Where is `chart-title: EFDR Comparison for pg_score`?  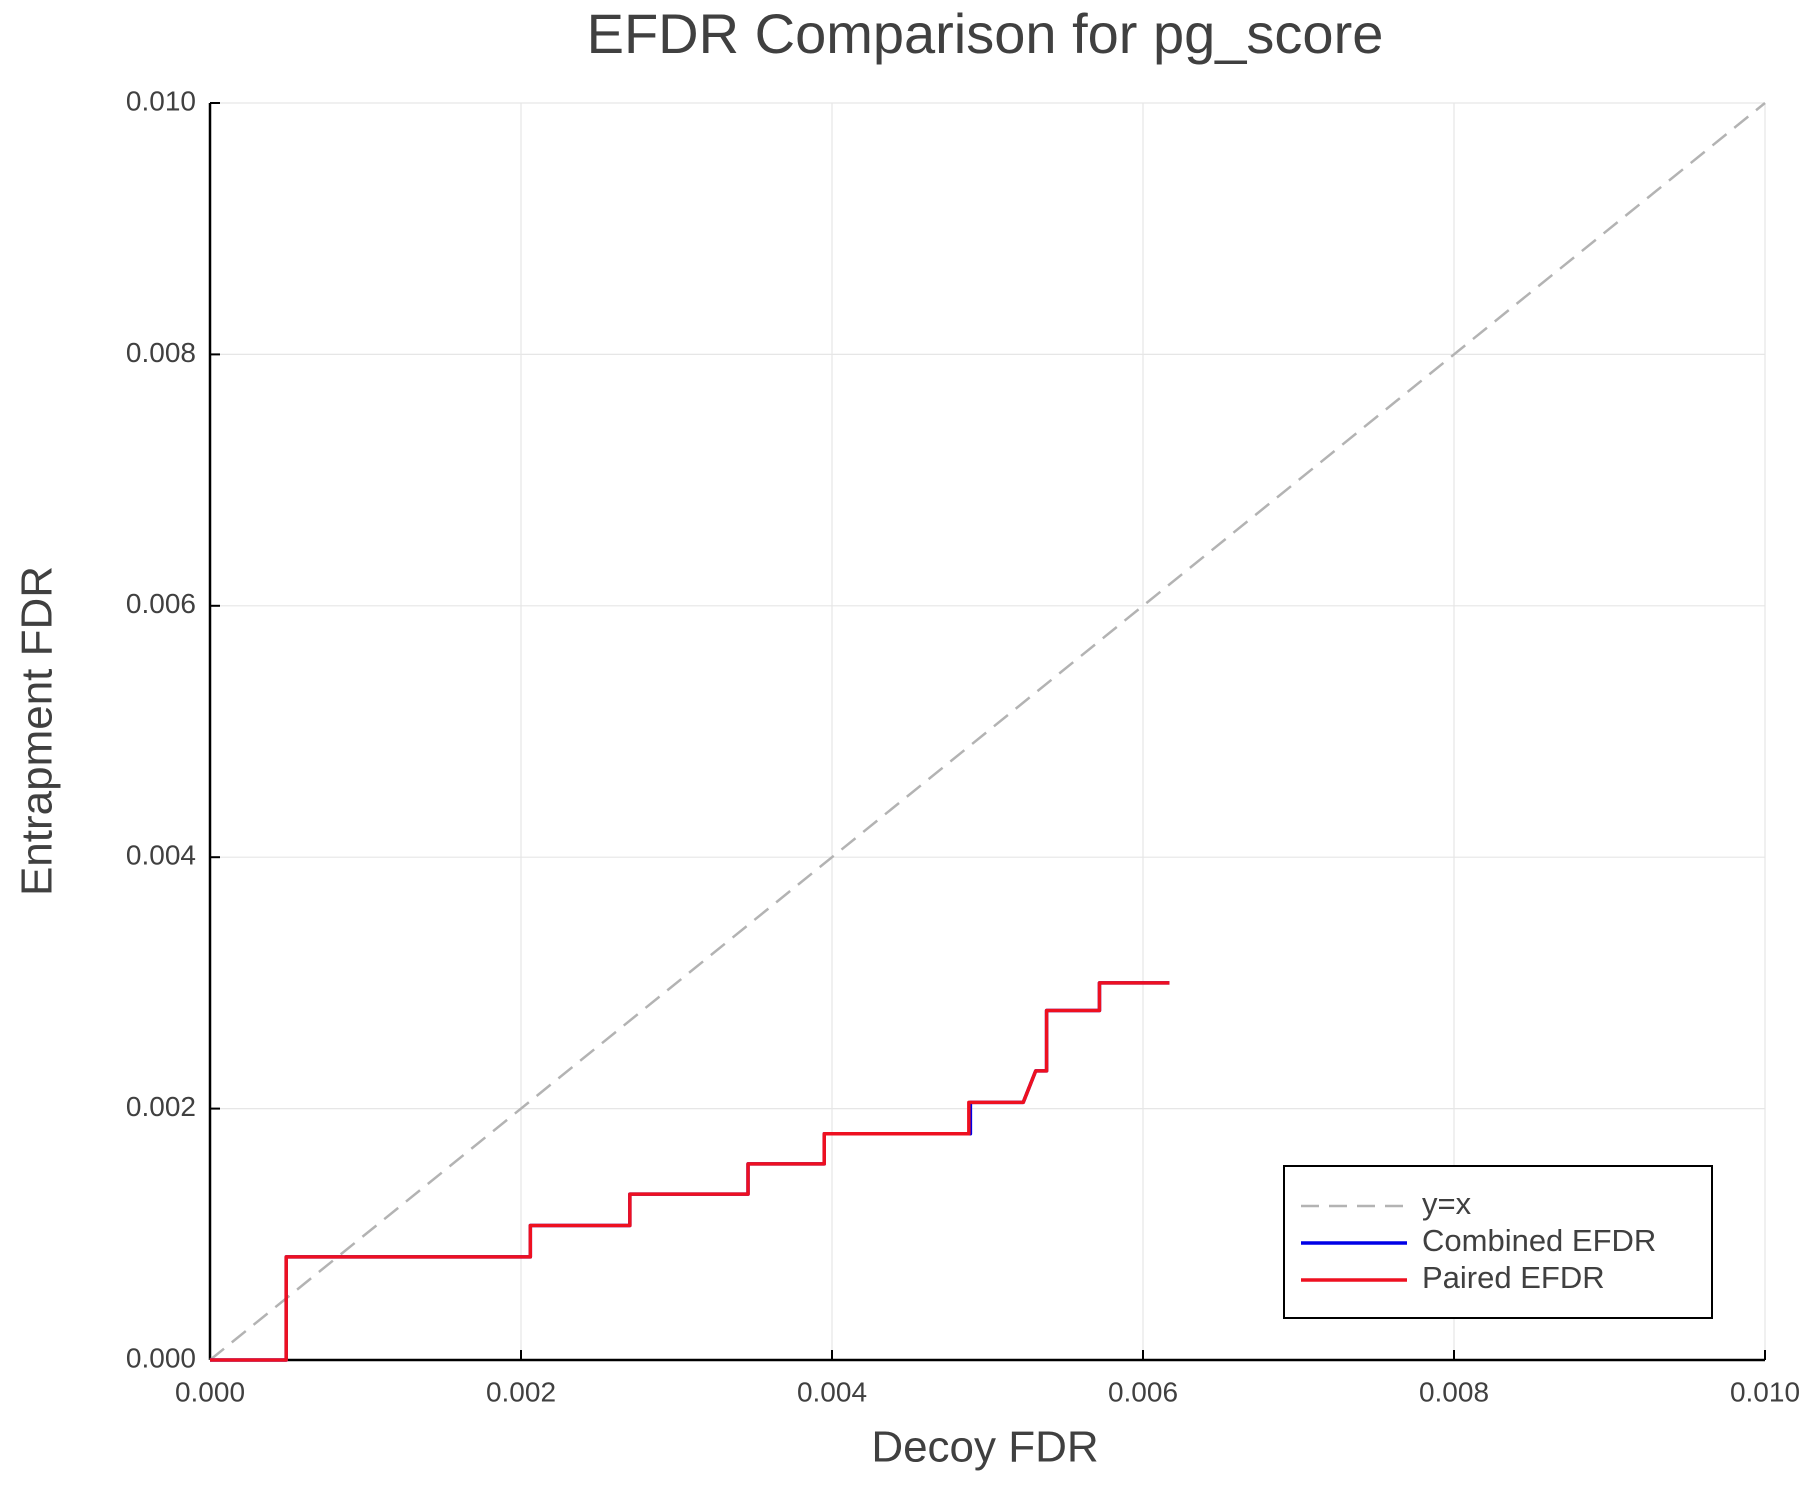
chart-title: EFDR Comparison for pg_score is located at coordinates (985, 33).